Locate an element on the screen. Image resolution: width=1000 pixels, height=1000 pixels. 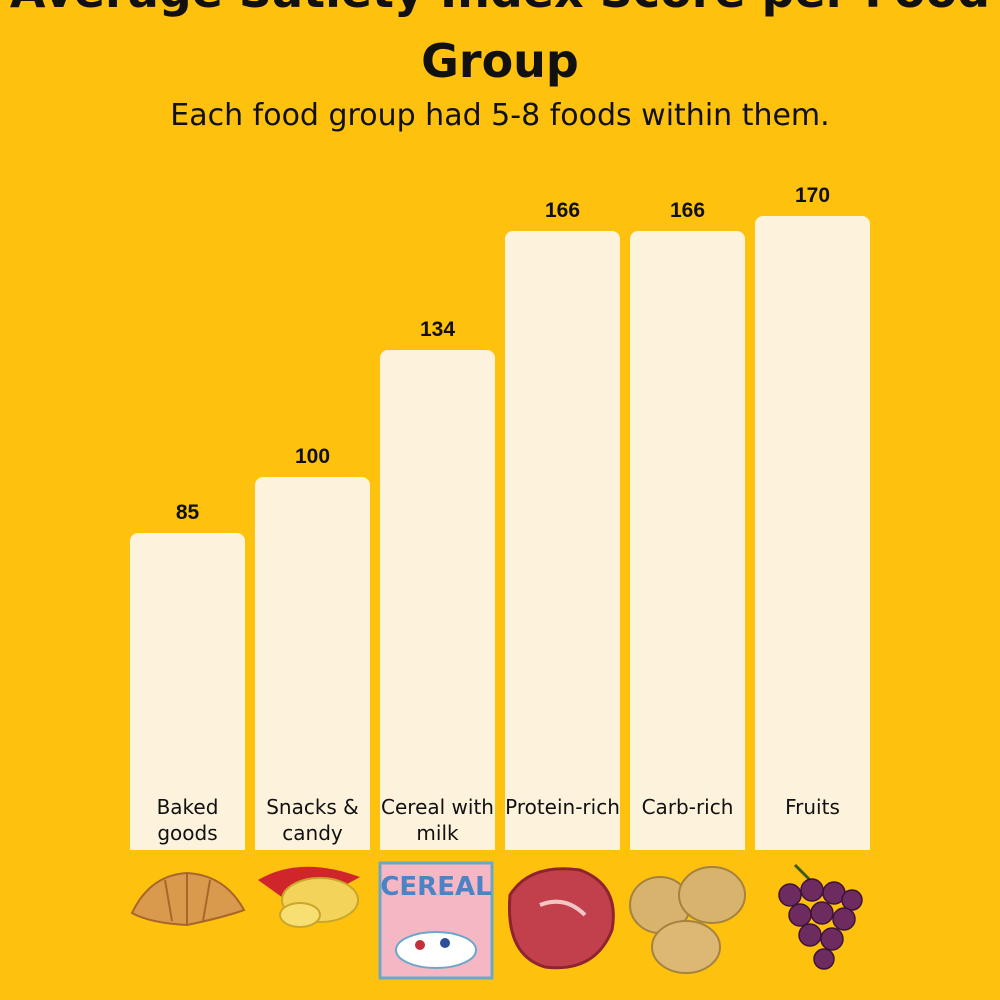
cereal-icon: CEREAL is located at coordinates (436, 920).